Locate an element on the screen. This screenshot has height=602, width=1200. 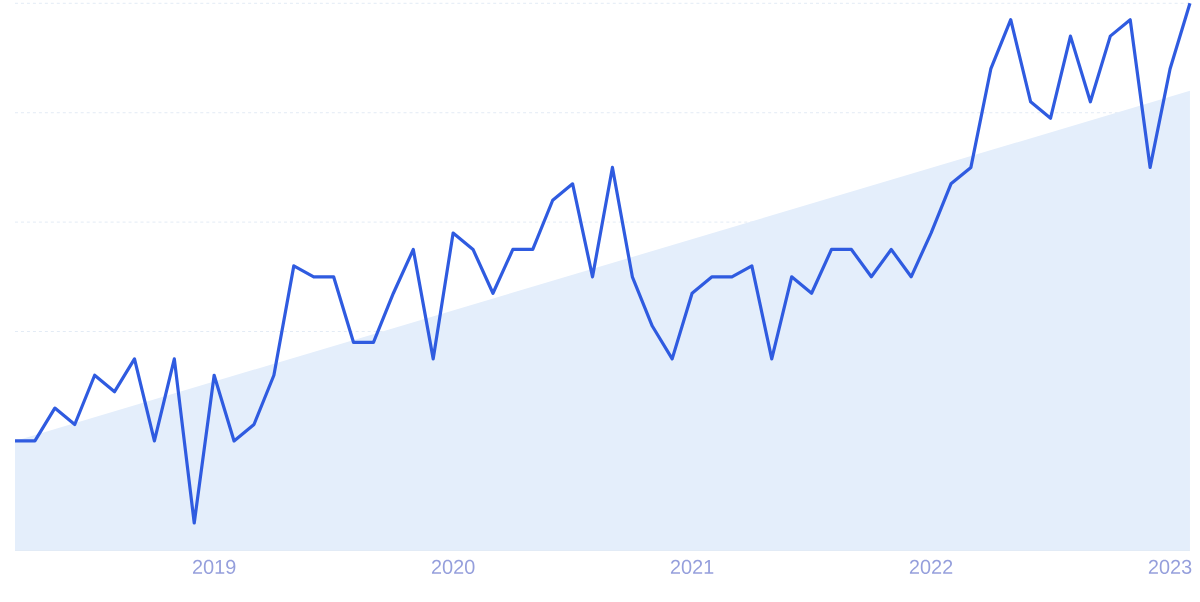
x-tick-label: 2022 is located at coordinates (931, 566).